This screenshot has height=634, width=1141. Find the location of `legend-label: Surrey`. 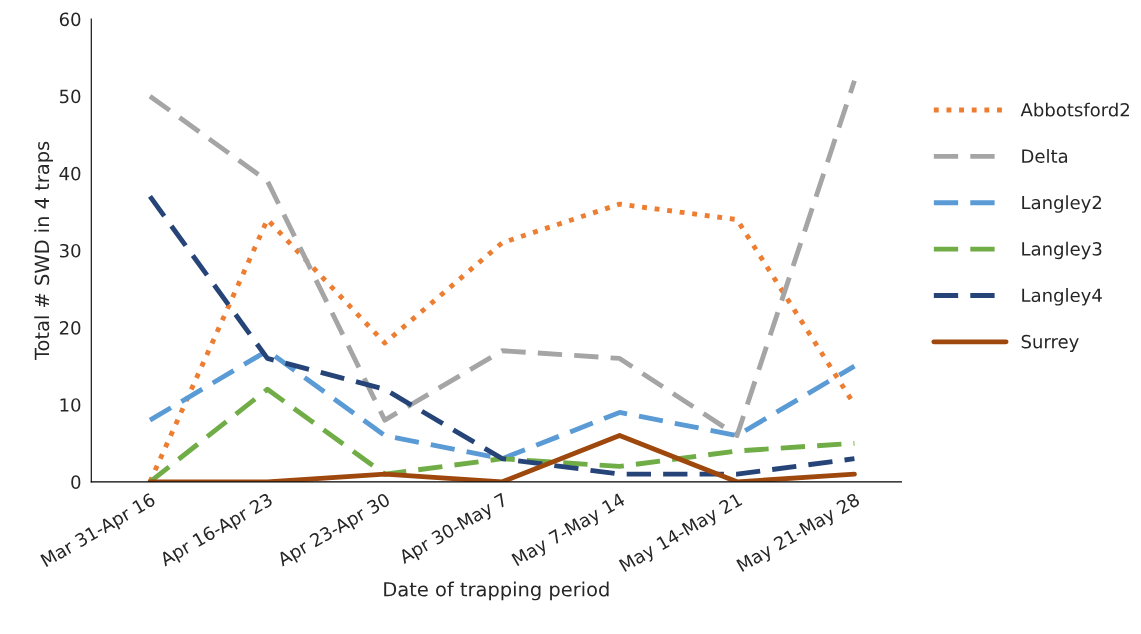

legend-label: Surrey is located at coordinates (1050, 343).